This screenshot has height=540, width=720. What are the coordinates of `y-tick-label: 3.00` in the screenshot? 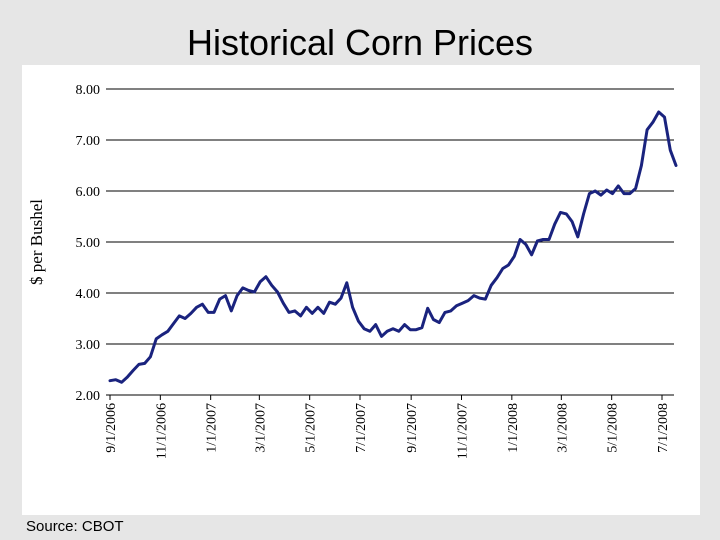 It's located at (88, 345).